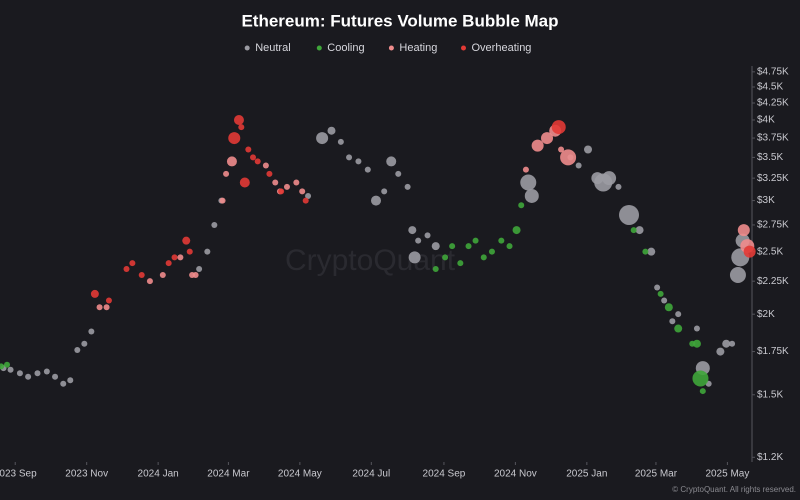  Describe the element at coordinates (766, 120) in the screenshot. I see `y-tick-label: $4K` at that location.